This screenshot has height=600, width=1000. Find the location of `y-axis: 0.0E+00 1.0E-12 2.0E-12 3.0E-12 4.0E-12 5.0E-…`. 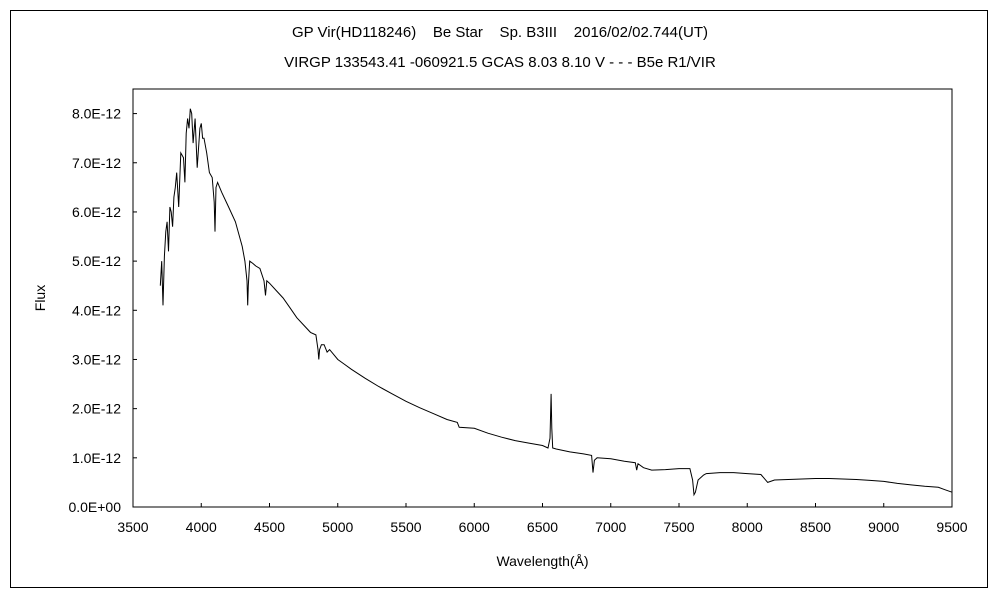

y-axis: 0.0E+00 1.0E-12 2.0E-12 3.0E-12 4.0E-12 5.0E-… is located at coordinates (102, 310).